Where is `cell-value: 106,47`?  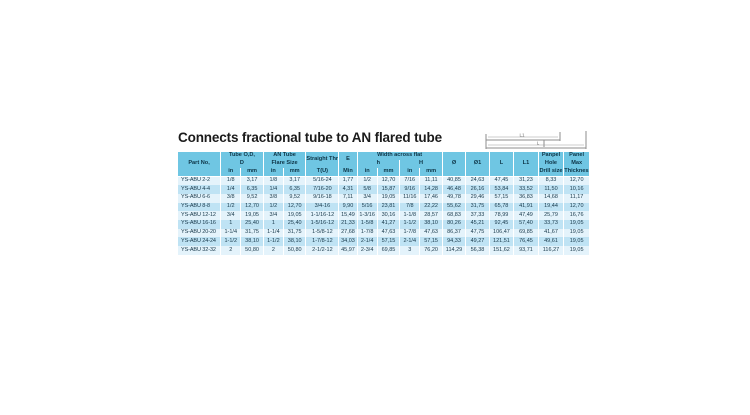
cell-value: 106,47 is located at coordinates (502, 233).